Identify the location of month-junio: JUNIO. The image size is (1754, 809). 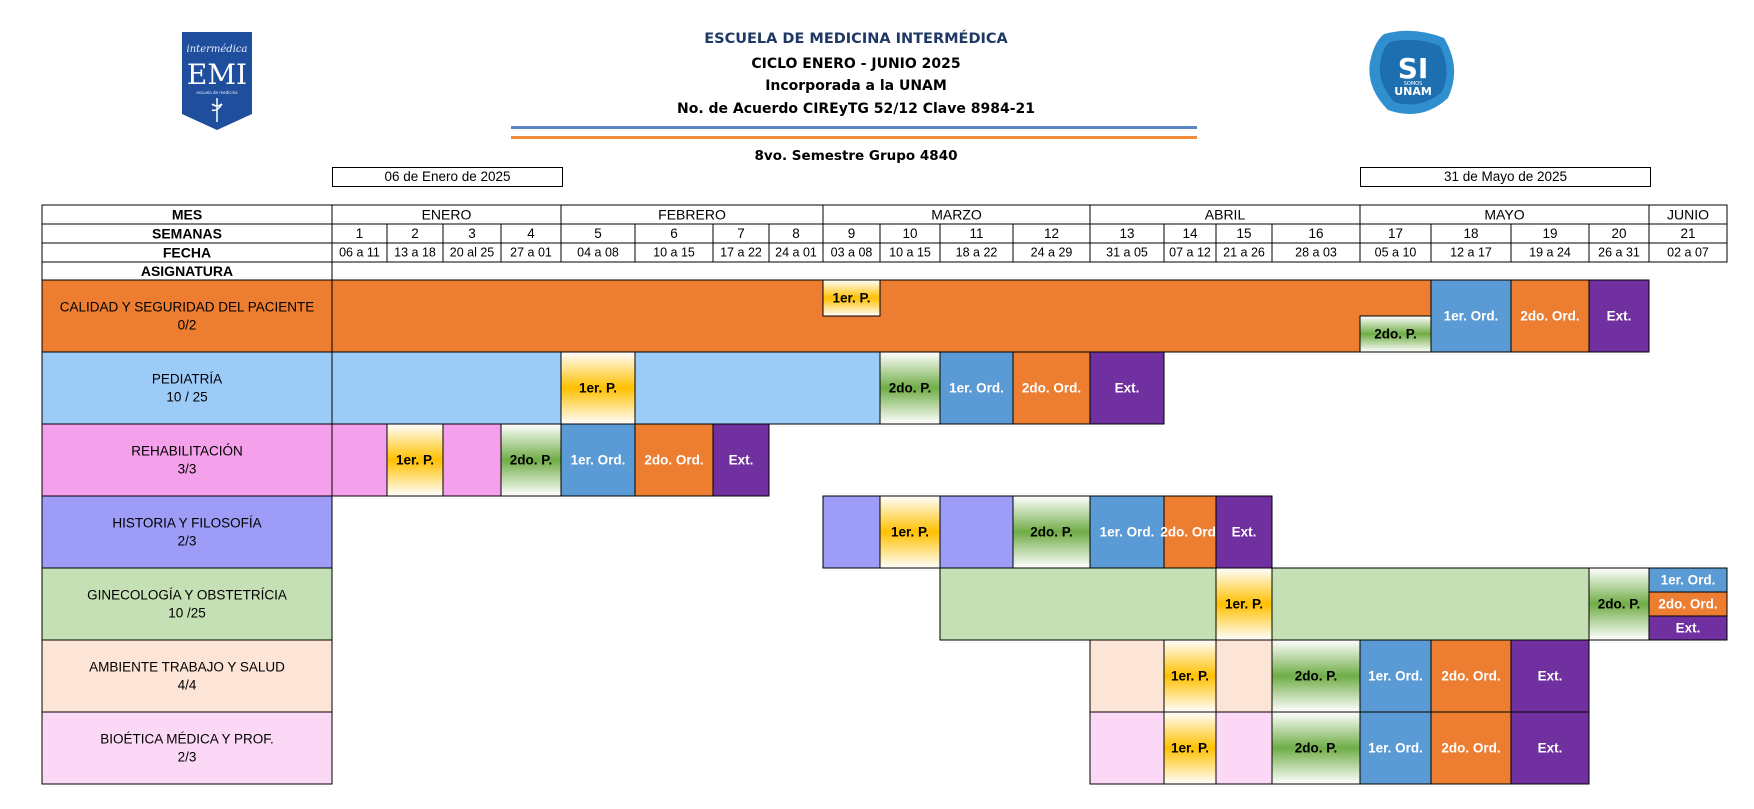
(1688, 215).